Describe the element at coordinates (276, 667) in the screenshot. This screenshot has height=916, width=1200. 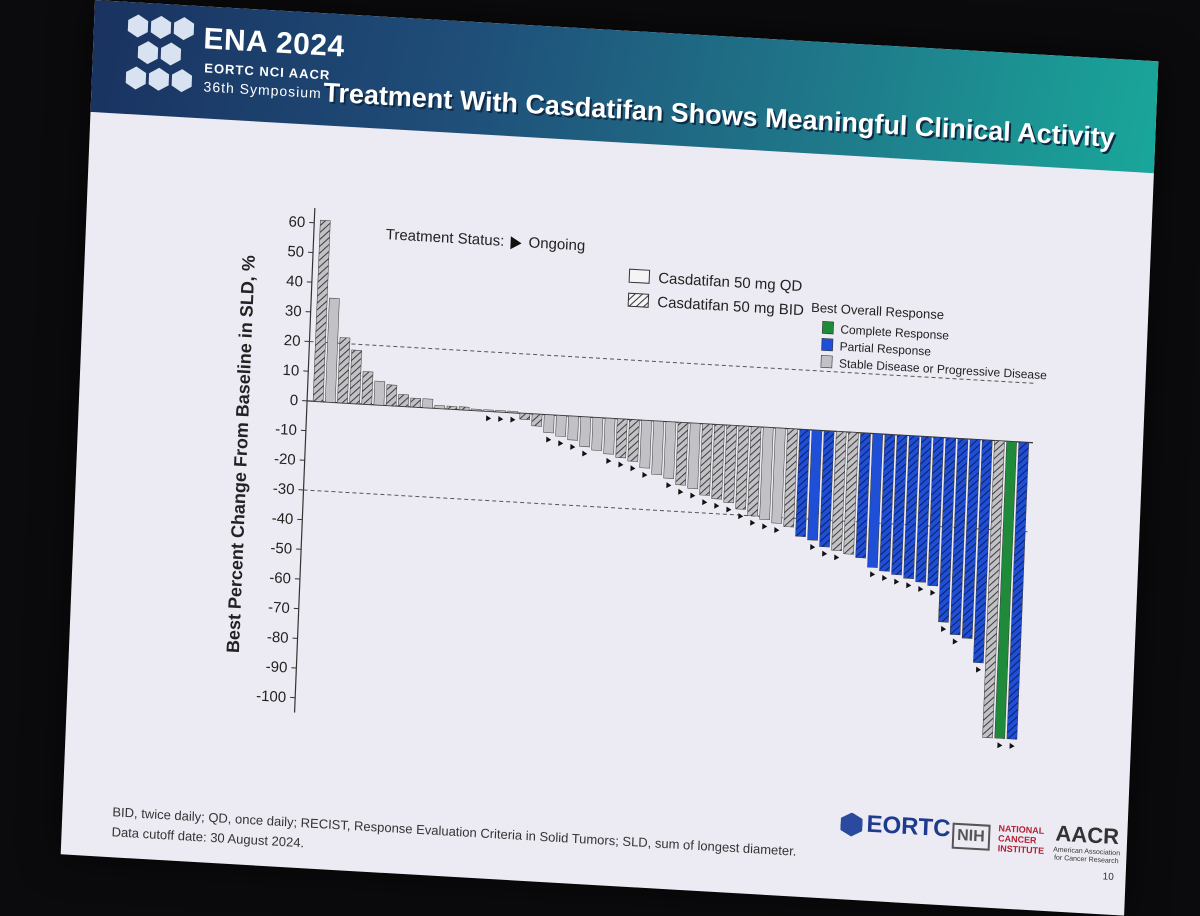
I see `y-tick-label: -90` at that location.